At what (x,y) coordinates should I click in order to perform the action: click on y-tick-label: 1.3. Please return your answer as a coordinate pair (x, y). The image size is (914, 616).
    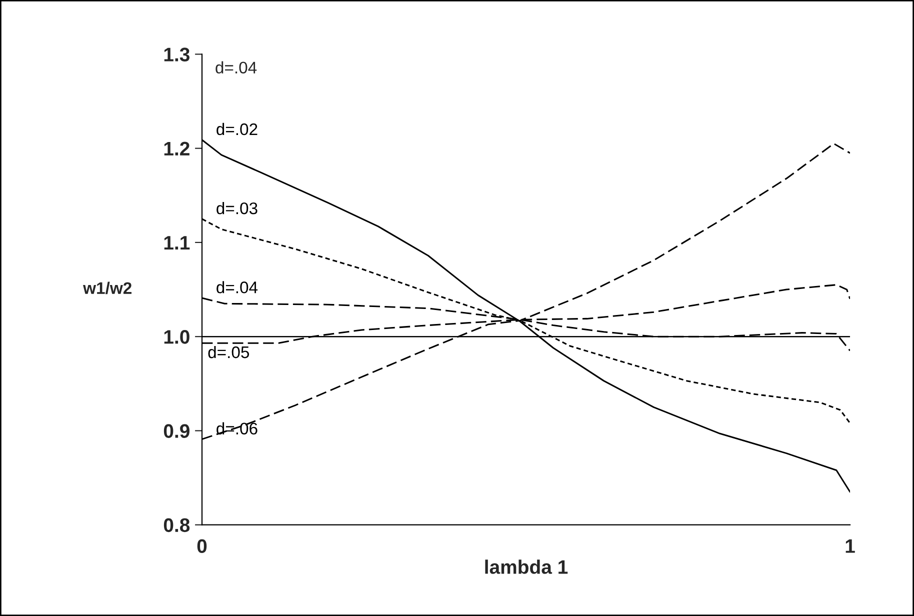
    Looking at the image, I should click on (177, 55).